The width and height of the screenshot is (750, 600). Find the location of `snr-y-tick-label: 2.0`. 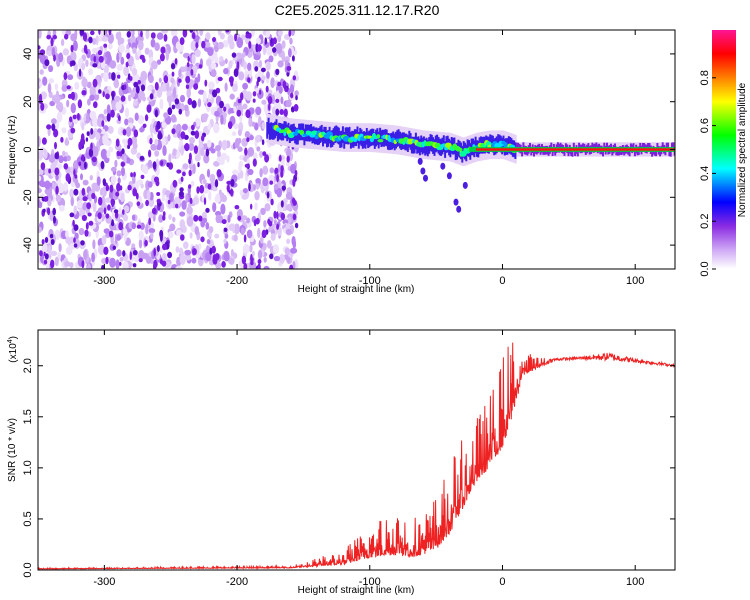

snr-y-tick-label: 2.0 is located at coordinates (28, 365).